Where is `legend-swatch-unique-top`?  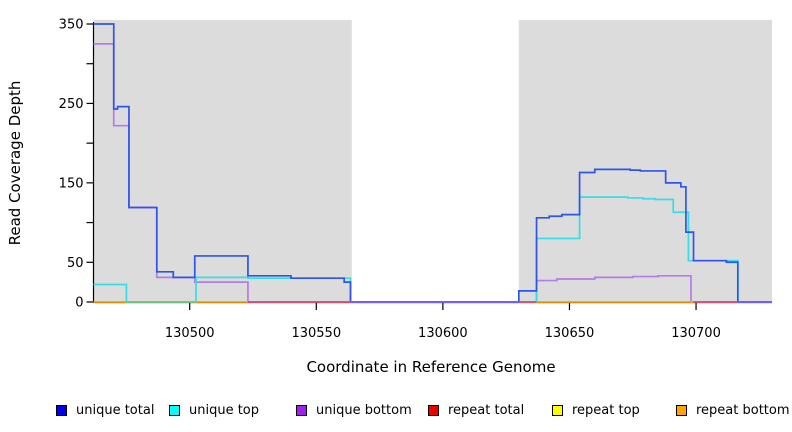 legend-swatch-unique-top is located at coordinates (174, 410).